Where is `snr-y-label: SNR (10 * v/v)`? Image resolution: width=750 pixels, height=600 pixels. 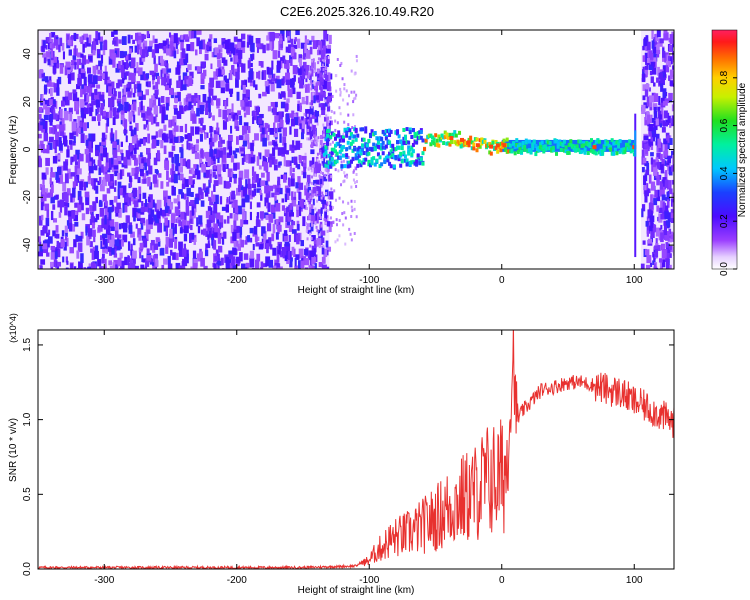
snr-y-label: SNR (10 * v/v) is located at coordinates (13, 450).